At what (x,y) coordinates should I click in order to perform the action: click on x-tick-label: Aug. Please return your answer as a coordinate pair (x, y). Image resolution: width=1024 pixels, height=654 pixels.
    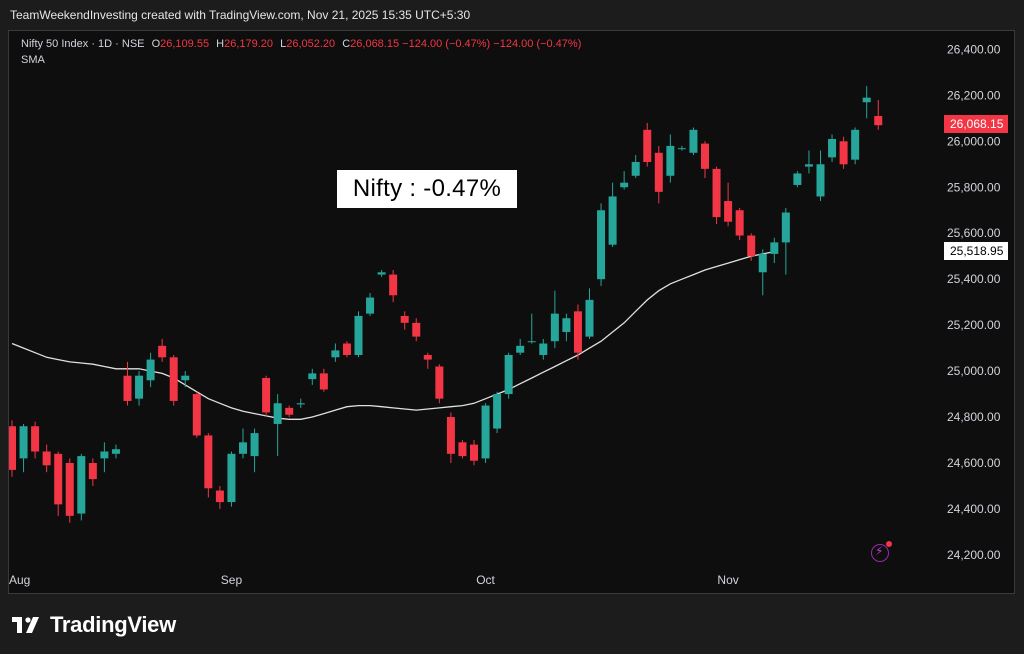
    Looking at the image, I should click on (19, 580).